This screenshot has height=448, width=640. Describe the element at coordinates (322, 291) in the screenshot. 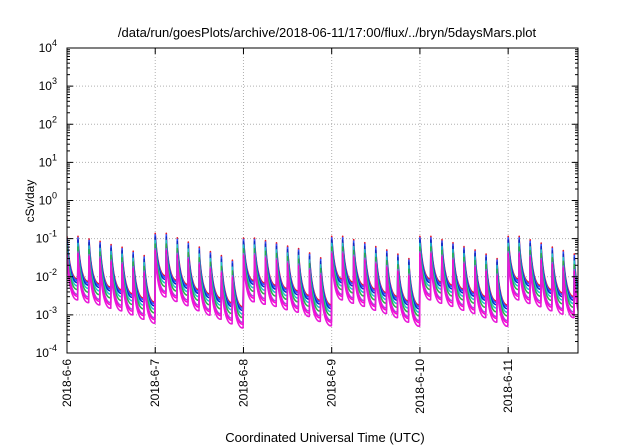

I see `series-line` at that location.